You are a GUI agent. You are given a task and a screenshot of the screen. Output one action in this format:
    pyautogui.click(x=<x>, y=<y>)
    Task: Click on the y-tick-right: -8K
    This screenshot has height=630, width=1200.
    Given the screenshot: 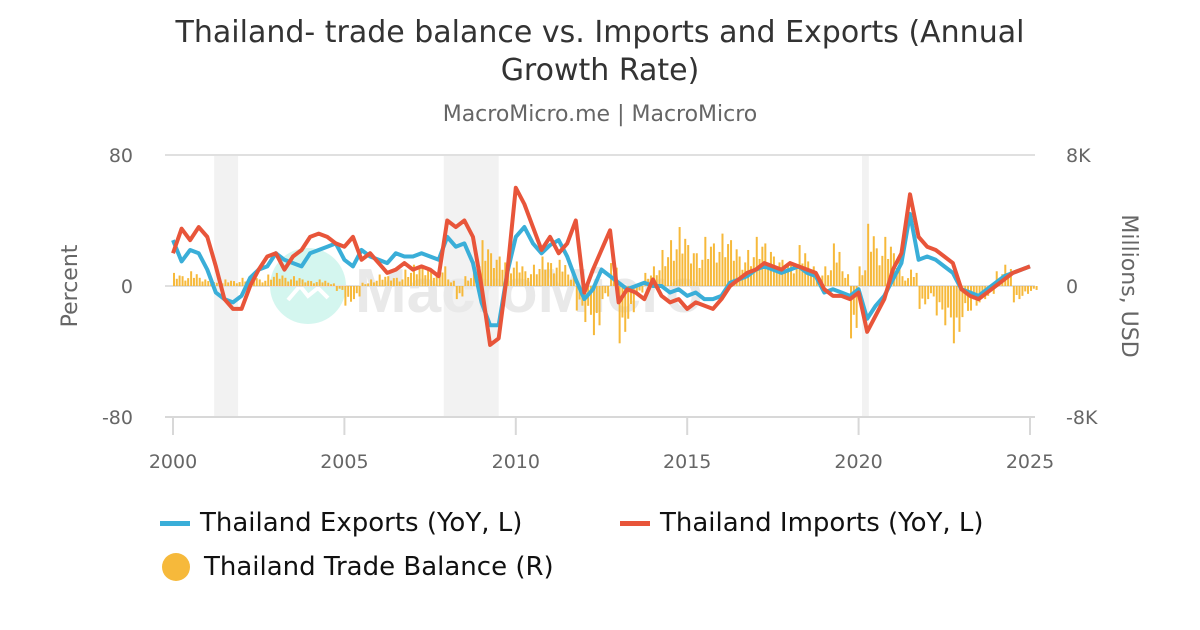 What is the action you would take?
    pyautogui.click(x=1082, y=418)
    